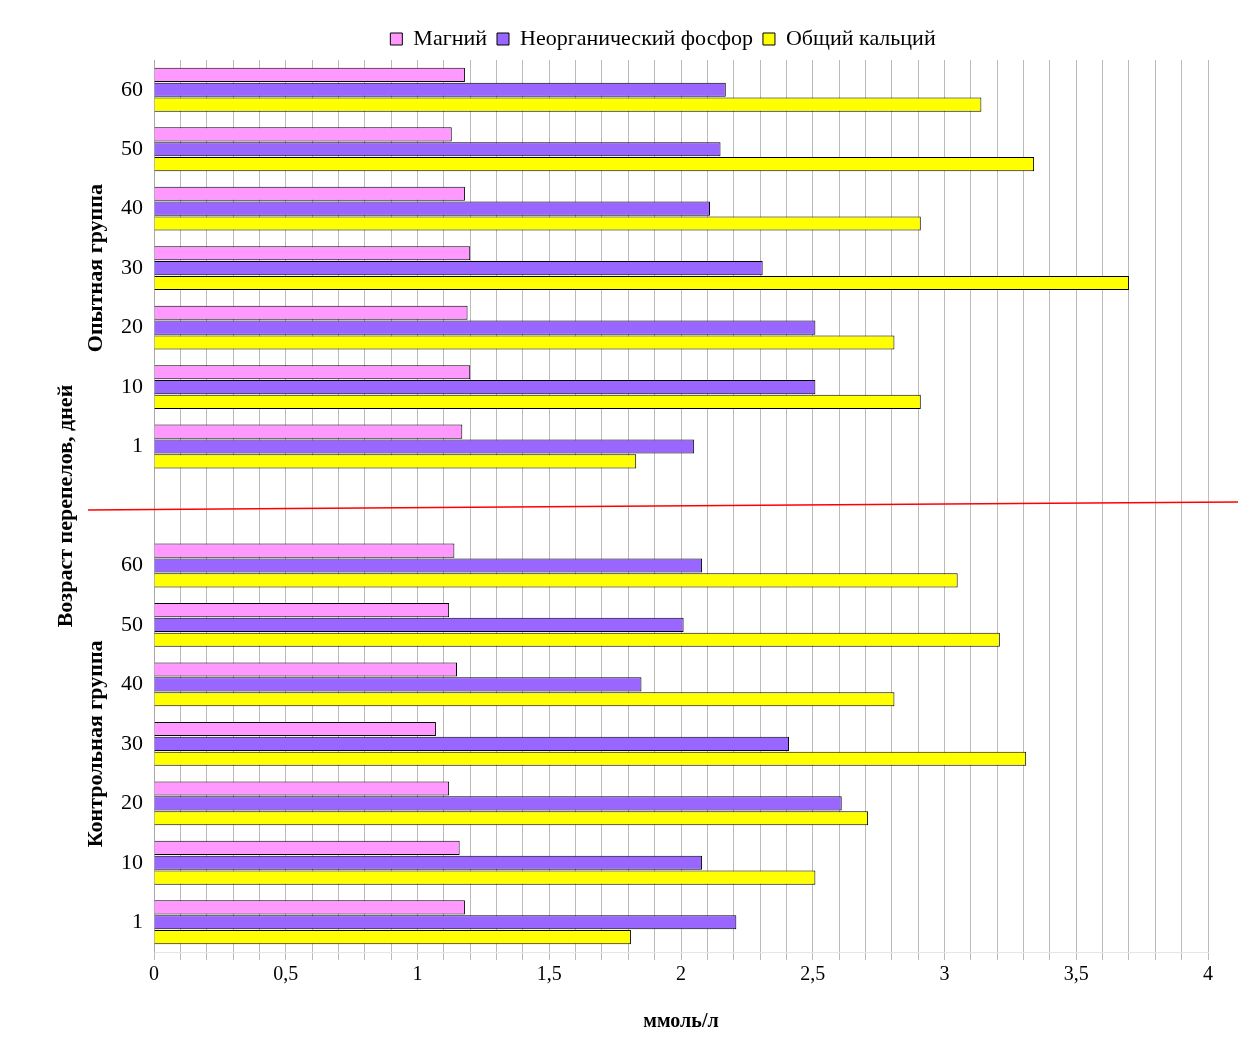 This screenshot has width=1247, height=1057. I want to click on text: Опытная группа, so click(94, 268).